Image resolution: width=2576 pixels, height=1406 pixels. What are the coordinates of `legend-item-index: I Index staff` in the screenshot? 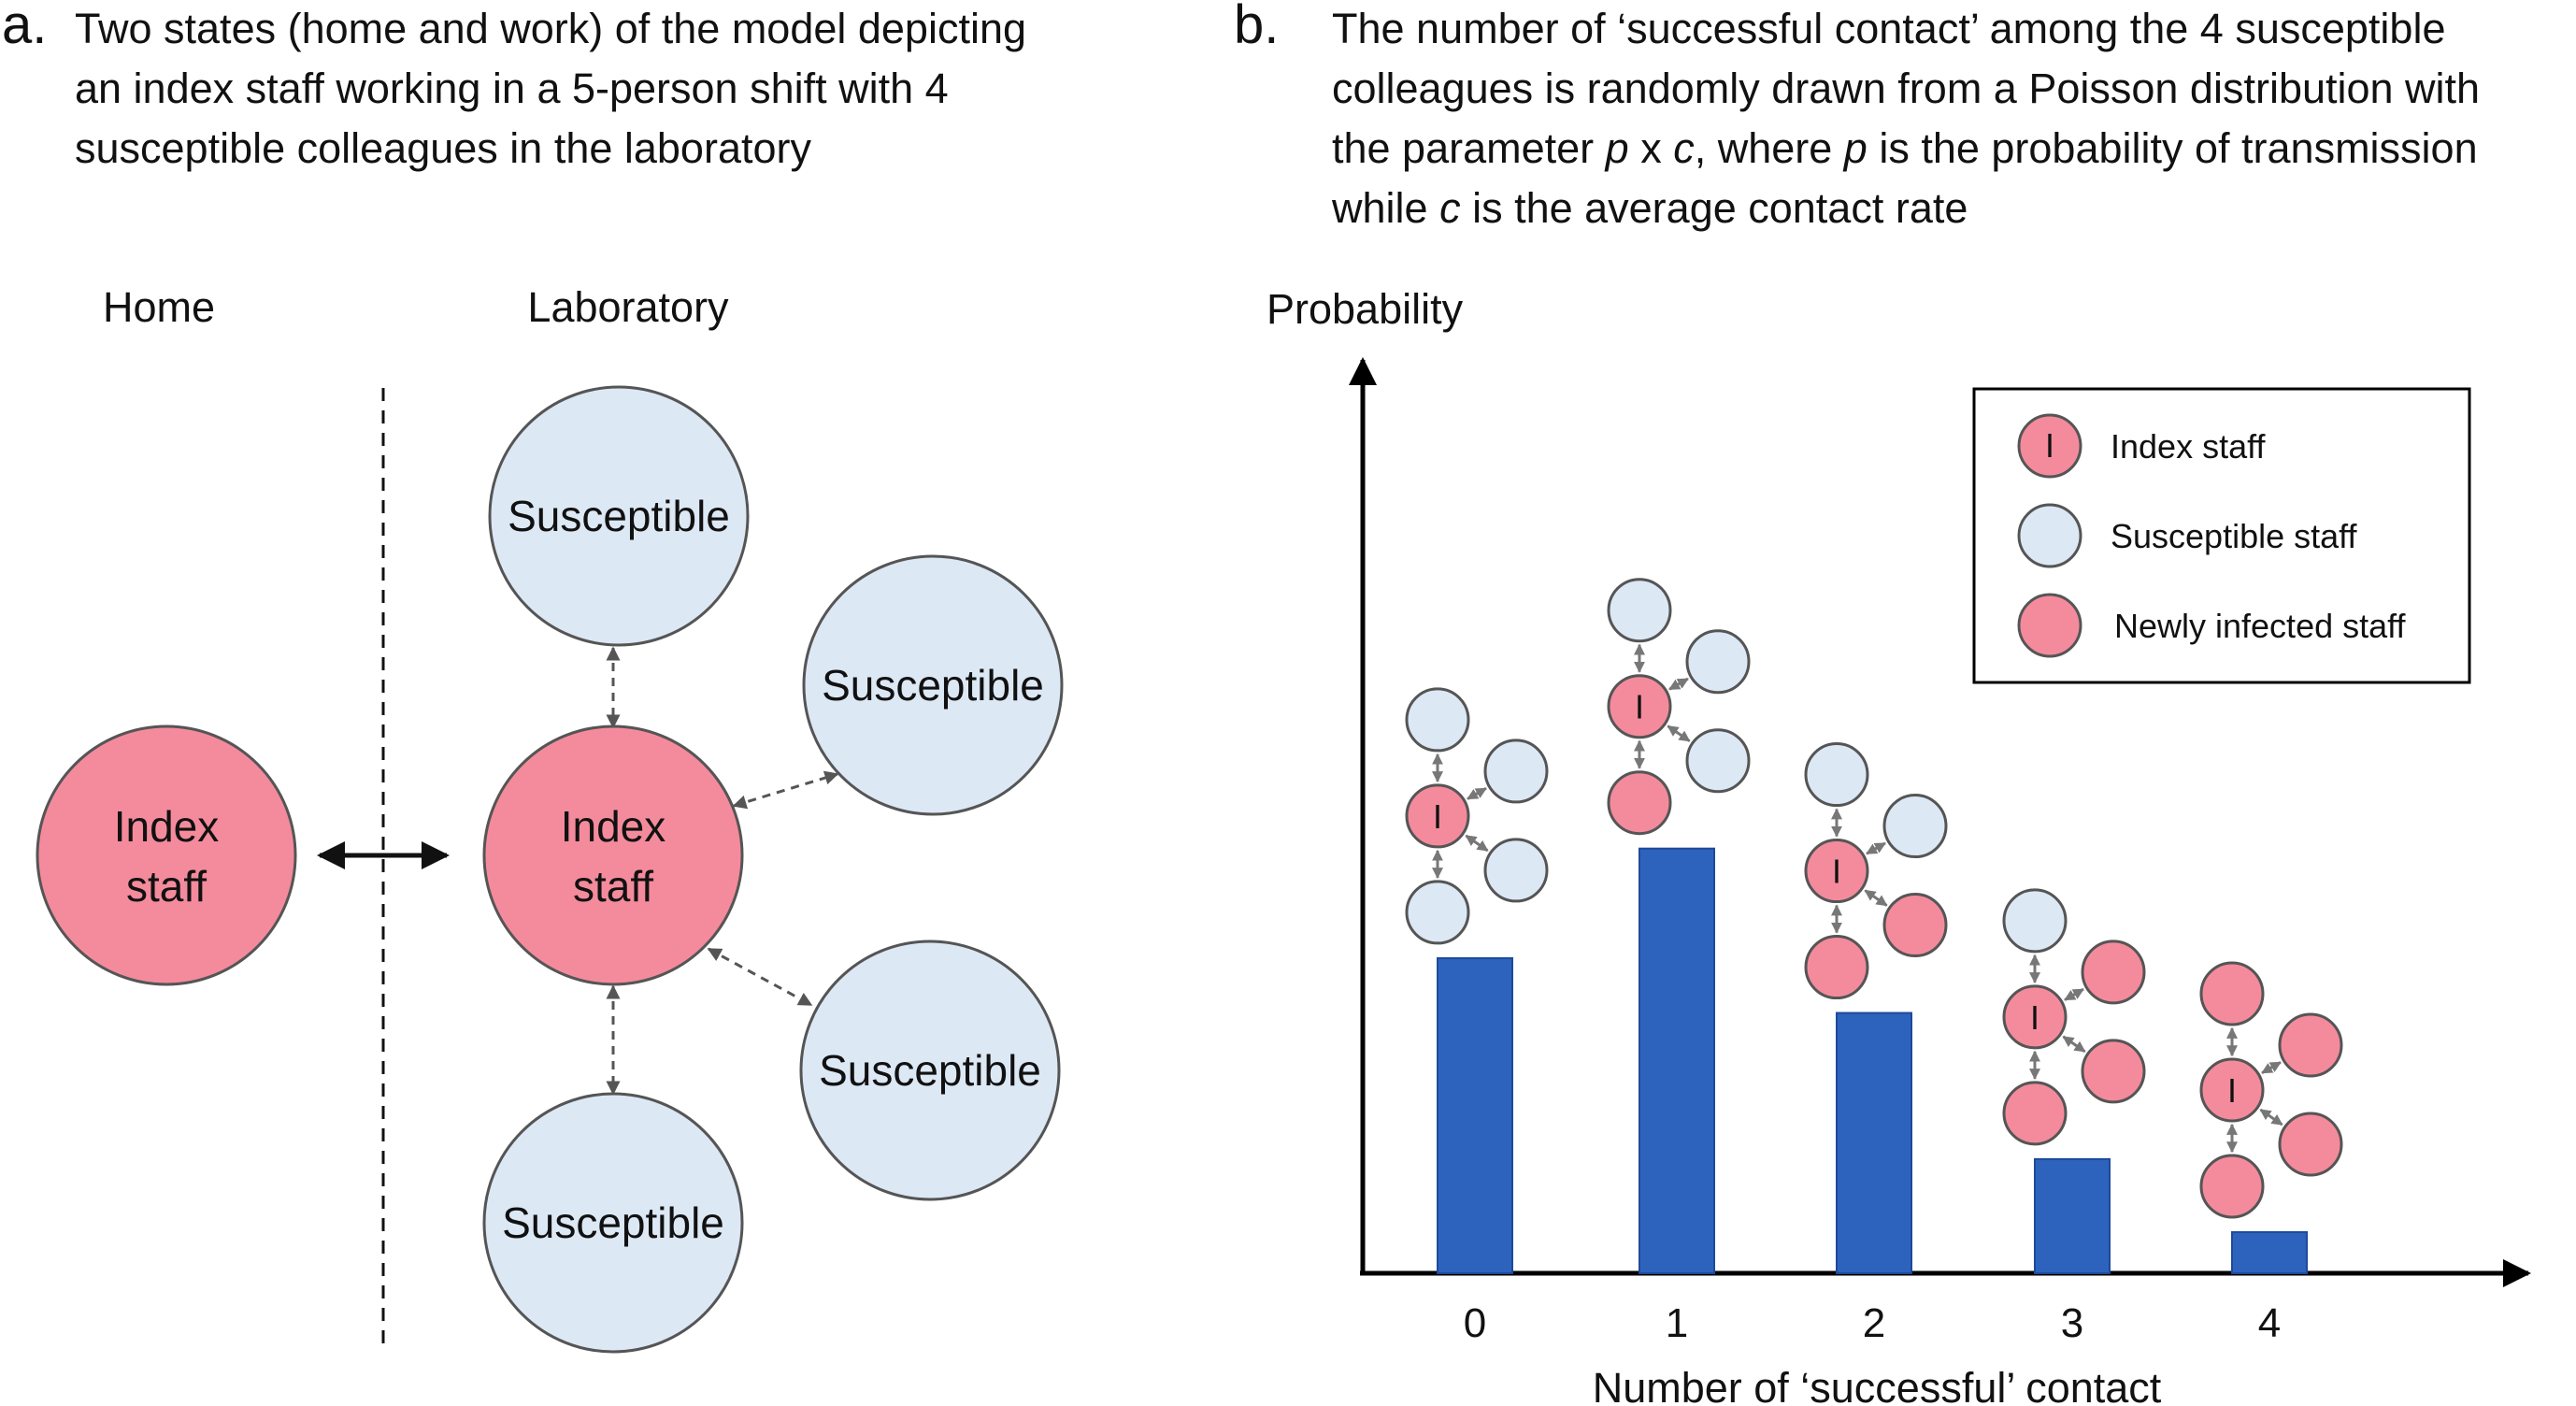 It's located at (2141, 446).